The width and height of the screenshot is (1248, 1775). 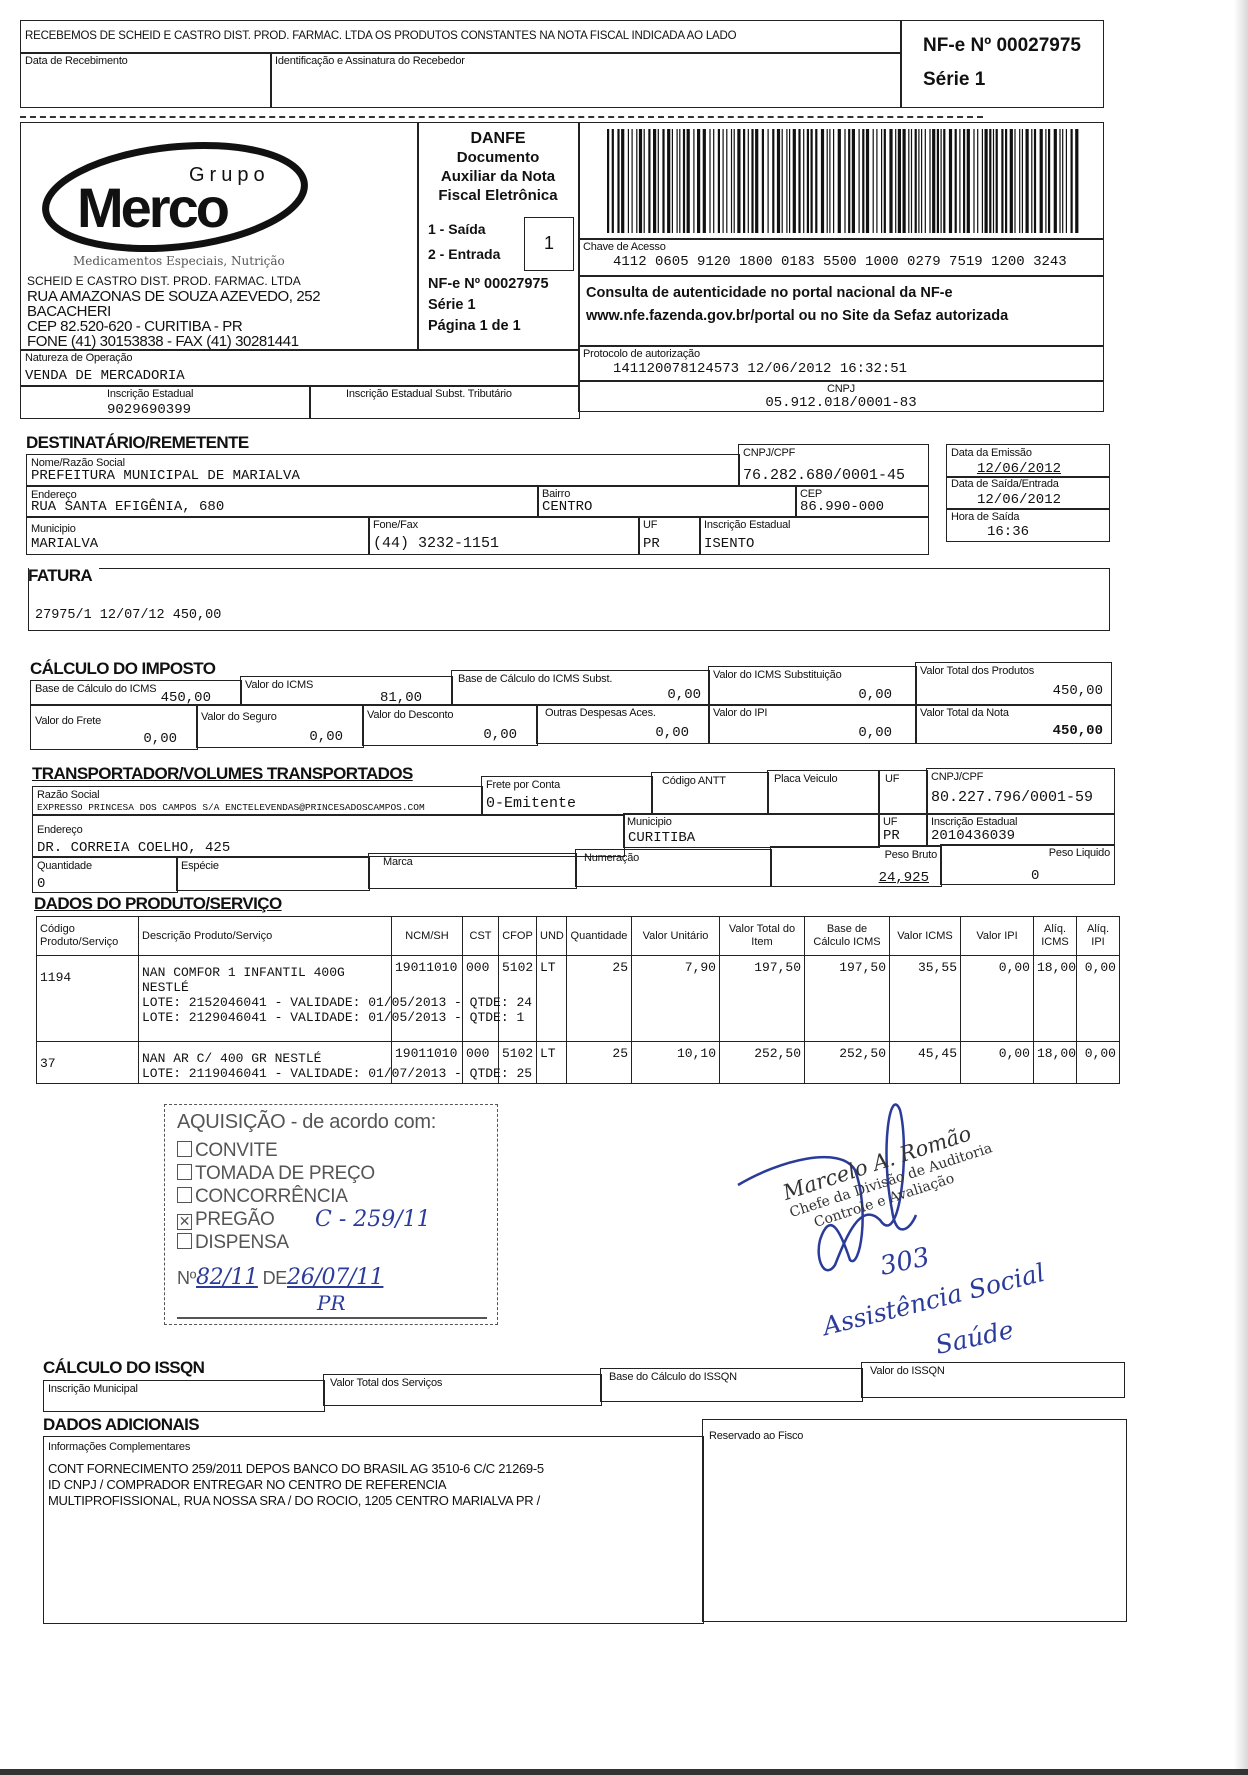 I want to click on danfe-nfe-number: NF-e Nº 00027975, so click(x=488, y=284).